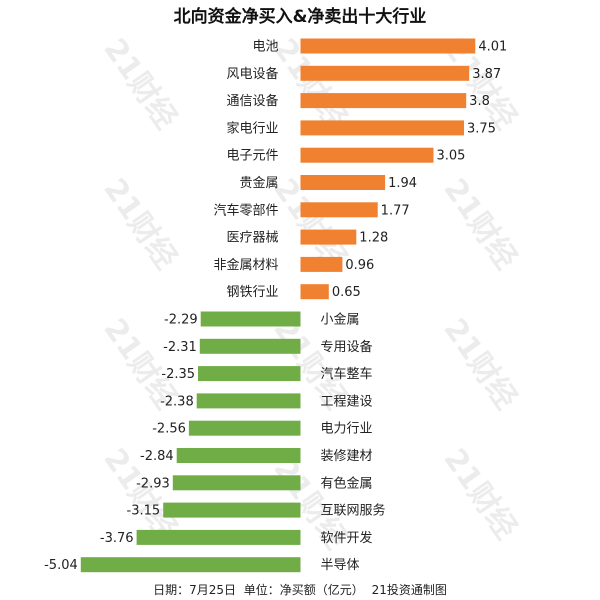 This screenshot has width=600, height=600. What do you see at coordinates (252, 156) in the screenshot?
I see `category-label: 电子元件` at bounding box center [252, 156].